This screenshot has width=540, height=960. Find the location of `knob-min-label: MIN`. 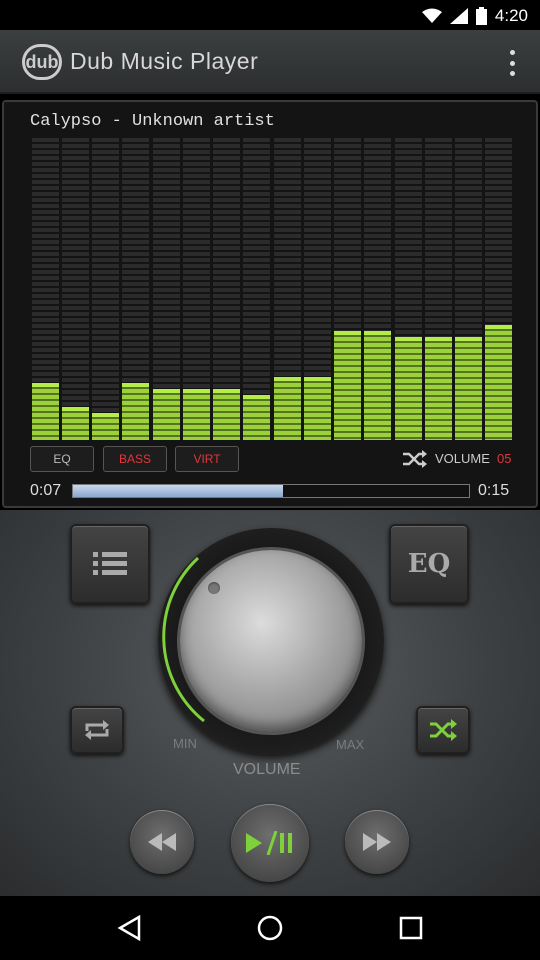

knob-min-label: MIN is located at coordinates (185, 743).